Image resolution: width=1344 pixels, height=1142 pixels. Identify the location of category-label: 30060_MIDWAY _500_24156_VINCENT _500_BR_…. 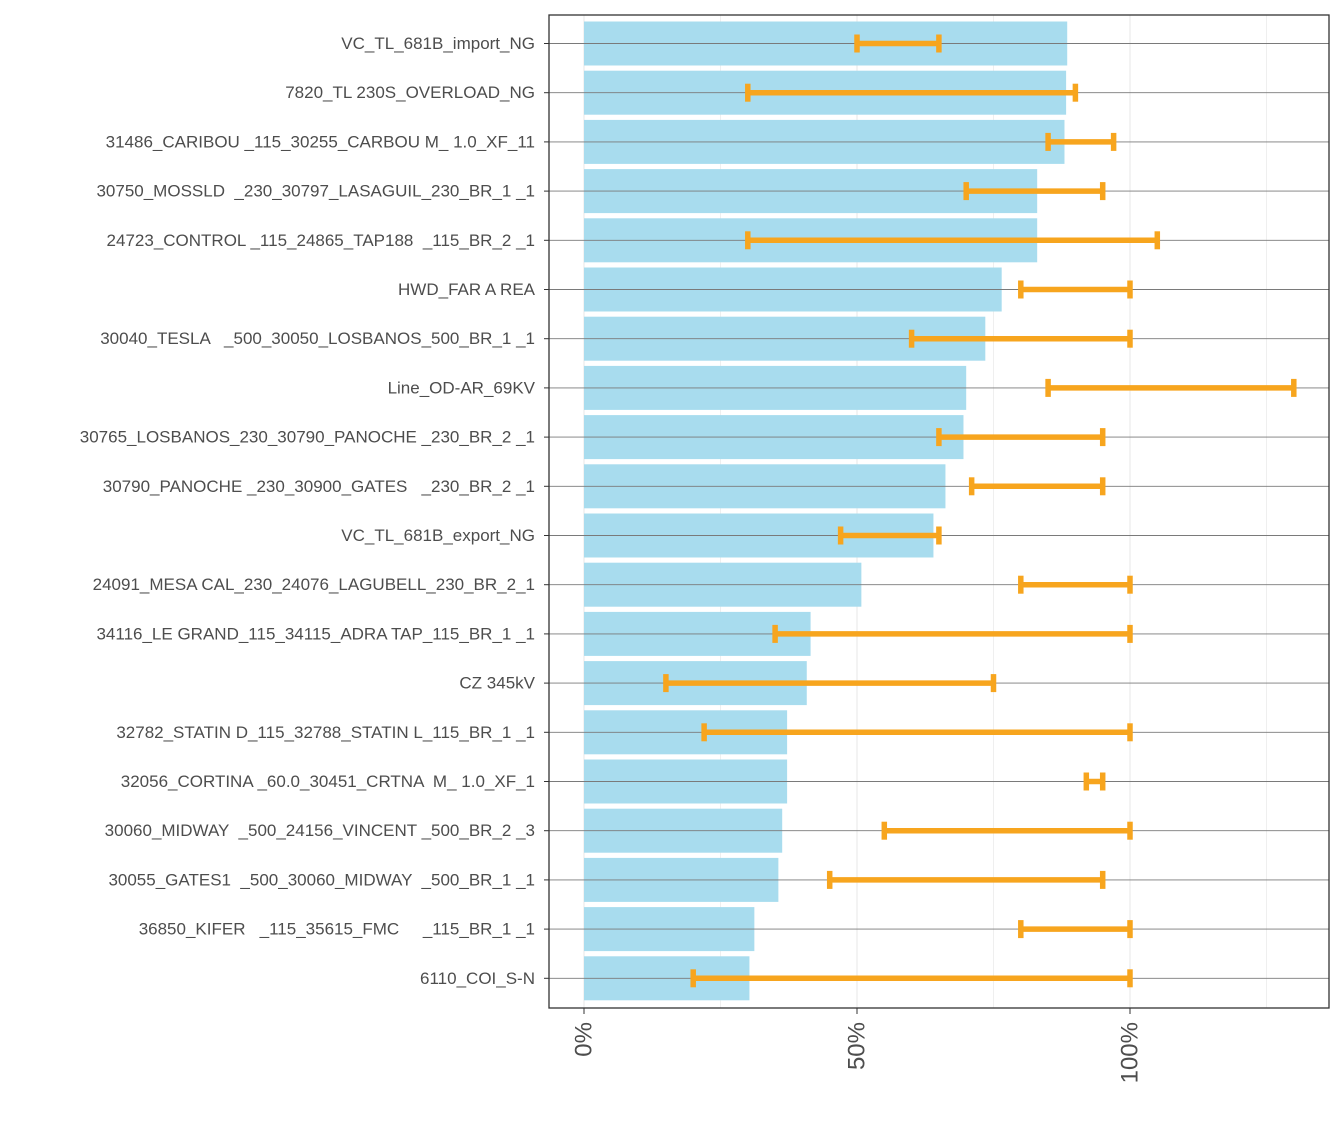
(320, 830).